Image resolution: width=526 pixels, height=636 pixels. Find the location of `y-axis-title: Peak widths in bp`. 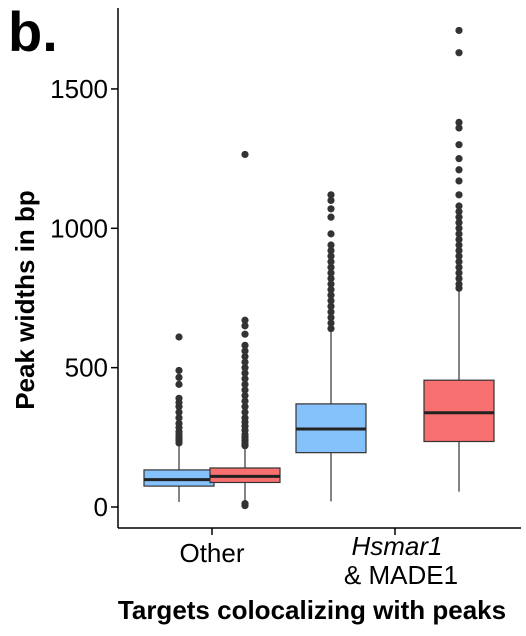

y-axis-title: Peak widths in bp is located at coordinates (25, 300).